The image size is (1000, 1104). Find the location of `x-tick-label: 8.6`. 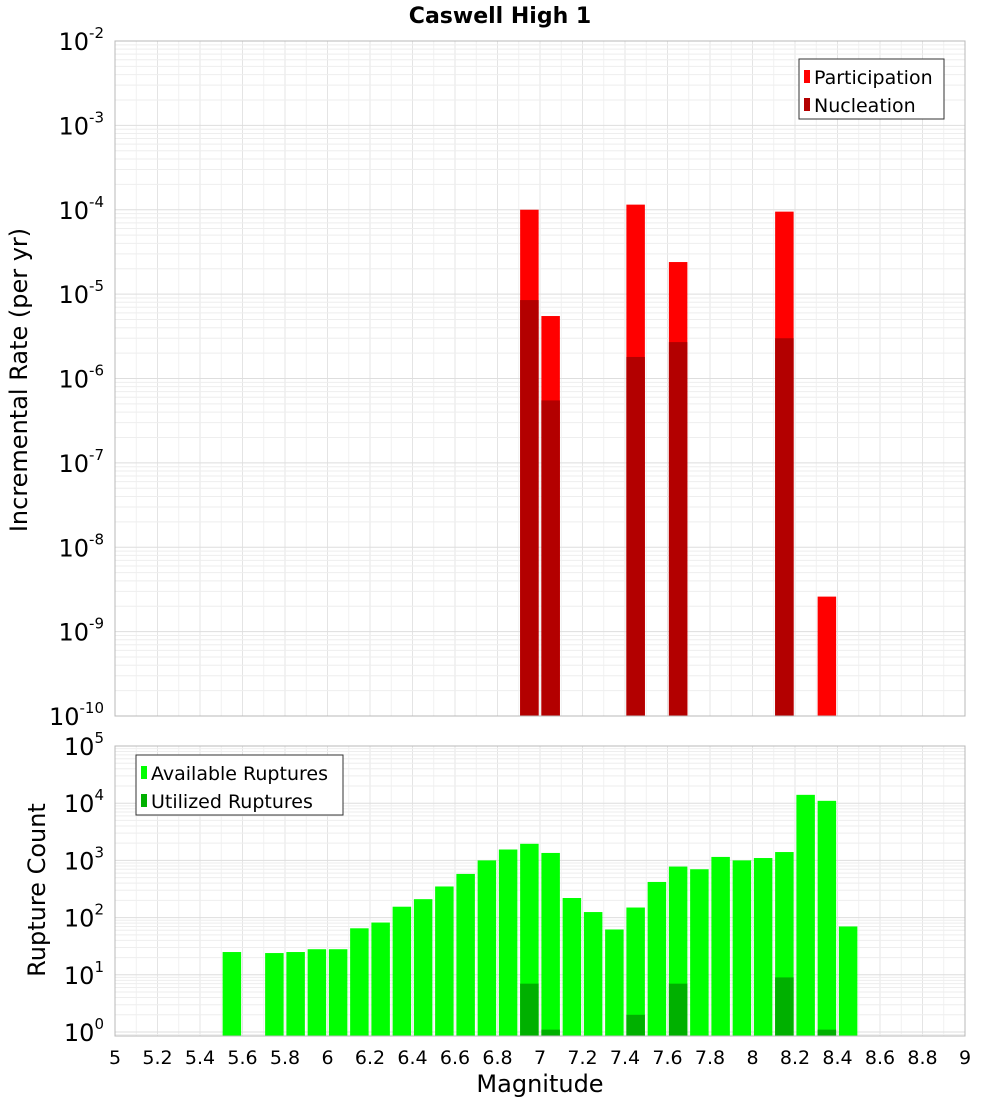

x-tick-label: 8.6 is located at coordinates (880, 1058).